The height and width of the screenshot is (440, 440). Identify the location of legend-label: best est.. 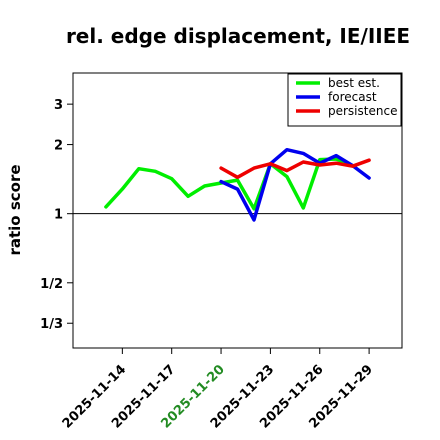
(354, 83).